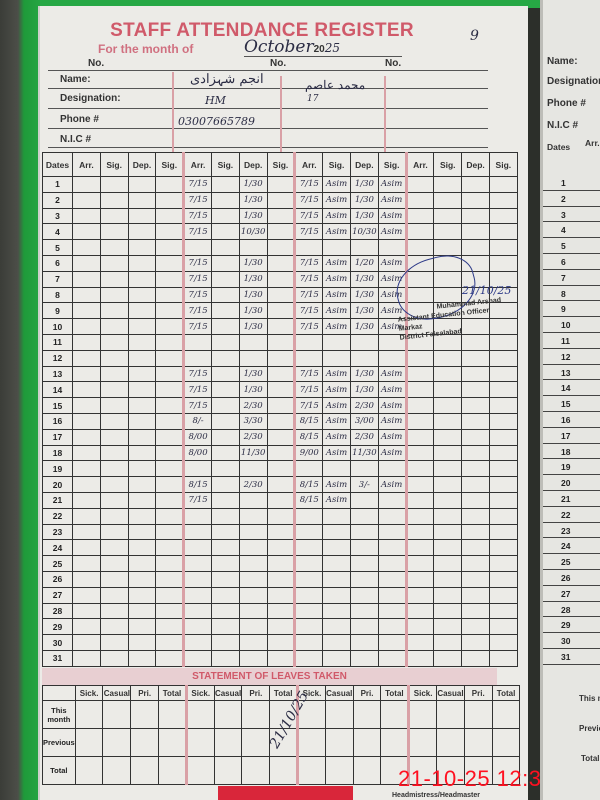 The width and height of the screenshot is (600, 800). Describe the element at coordinates (422, 693) in the screenshot. I see `leave-sick-header: Sick.` at that location.